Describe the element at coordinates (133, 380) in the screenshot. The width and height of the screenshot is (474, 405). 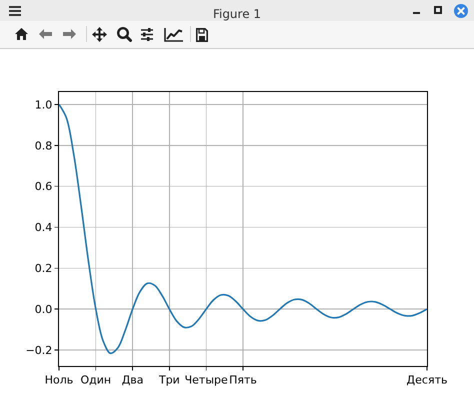
I see `x-tick-label: Два` at that location.